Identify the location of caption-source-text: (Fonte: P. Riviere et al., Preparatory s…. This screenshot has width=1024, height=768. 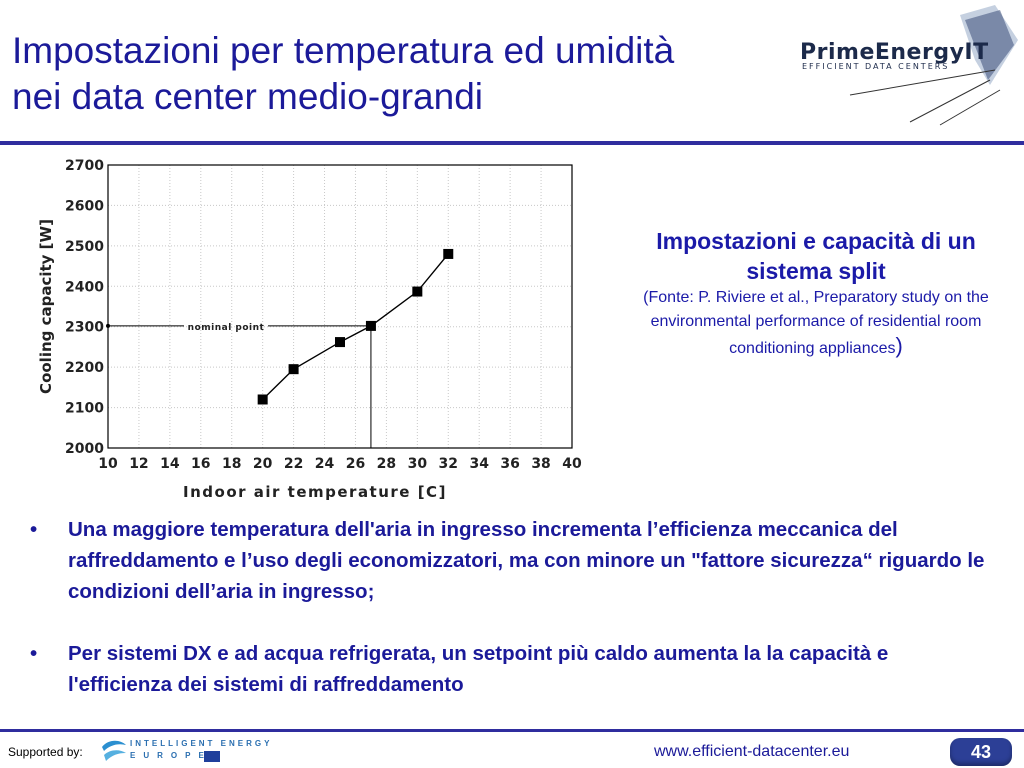
(816, 323).